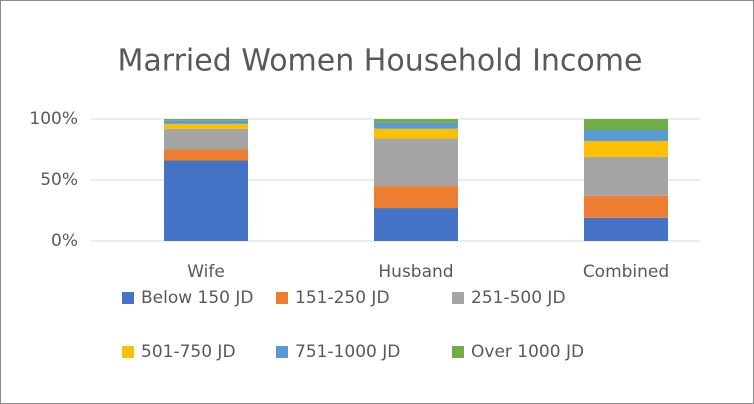 The width and height of the screenshot is (754, 404). Describe the element at coordinates (415, 272) in the screenshot. I see `x-tick-label: Husband` at that location.